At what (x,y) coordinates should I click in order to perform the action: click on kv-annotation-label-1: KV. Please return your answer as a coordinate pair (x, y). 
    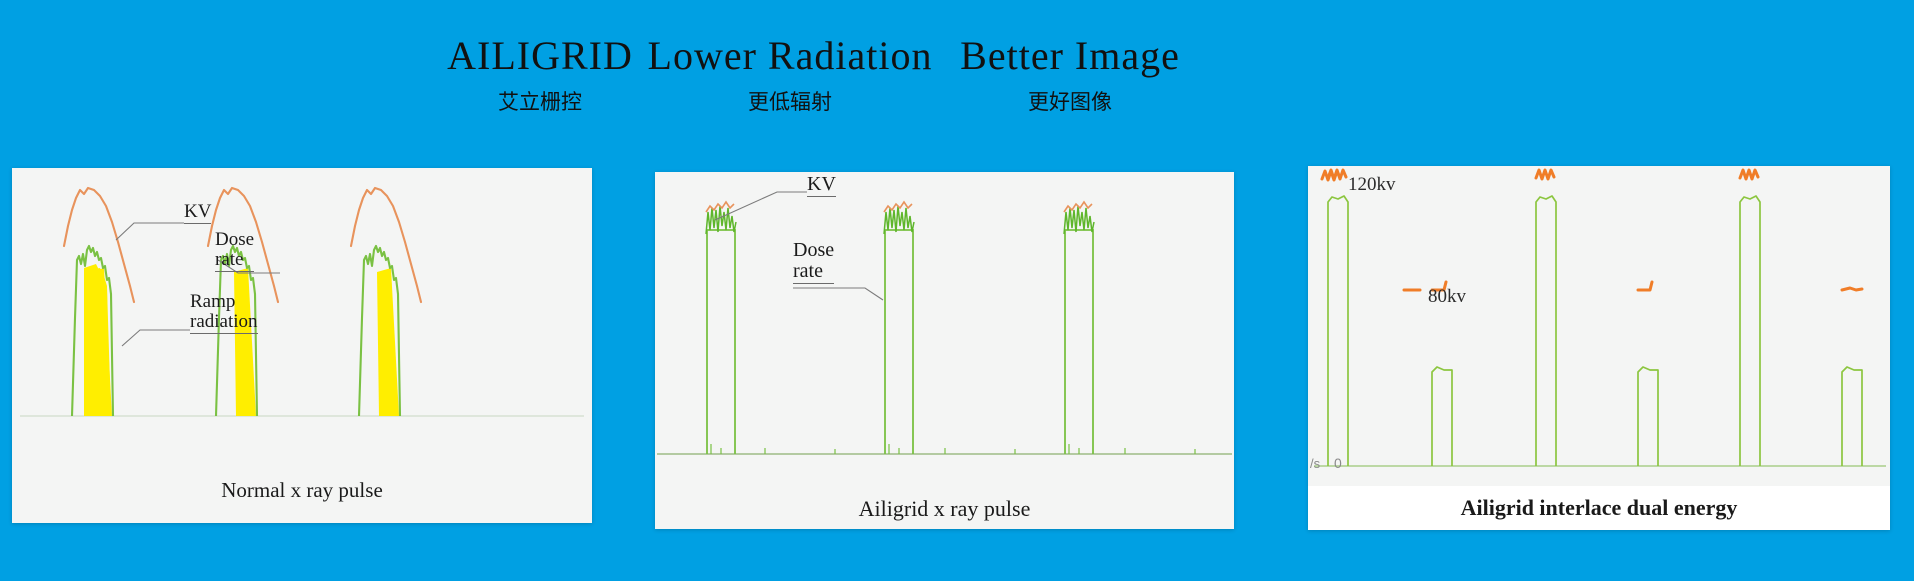
    Looking at the image, I should click on (198, 212).